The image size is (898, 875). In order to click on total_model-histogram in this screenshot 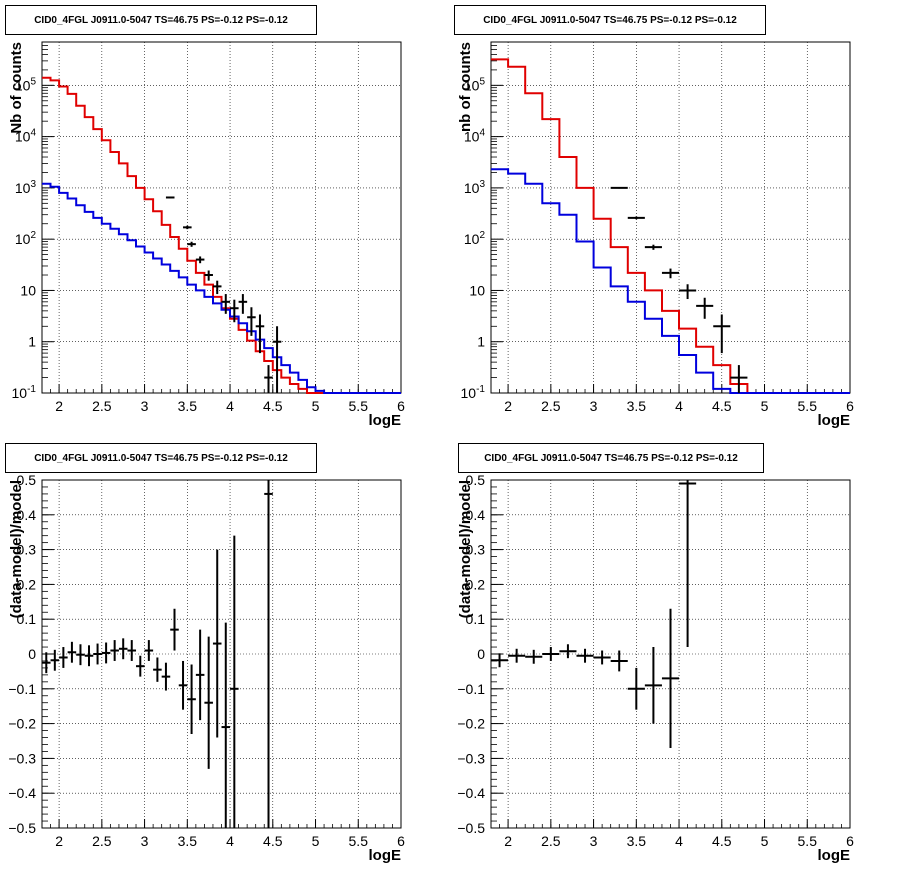, I will do `click(221, 235)`.